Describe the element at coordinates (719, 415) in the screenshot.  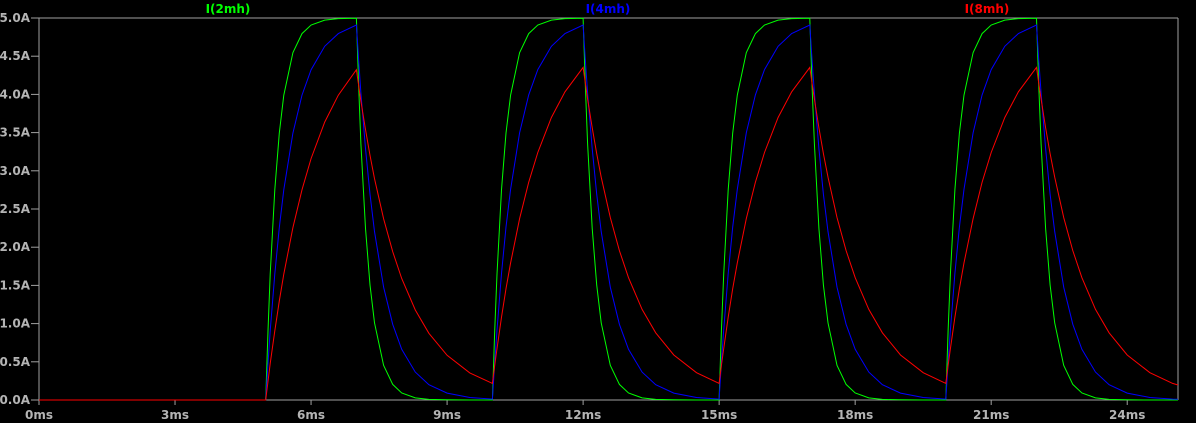
I see `x-tick-label: 15ms` at that location.